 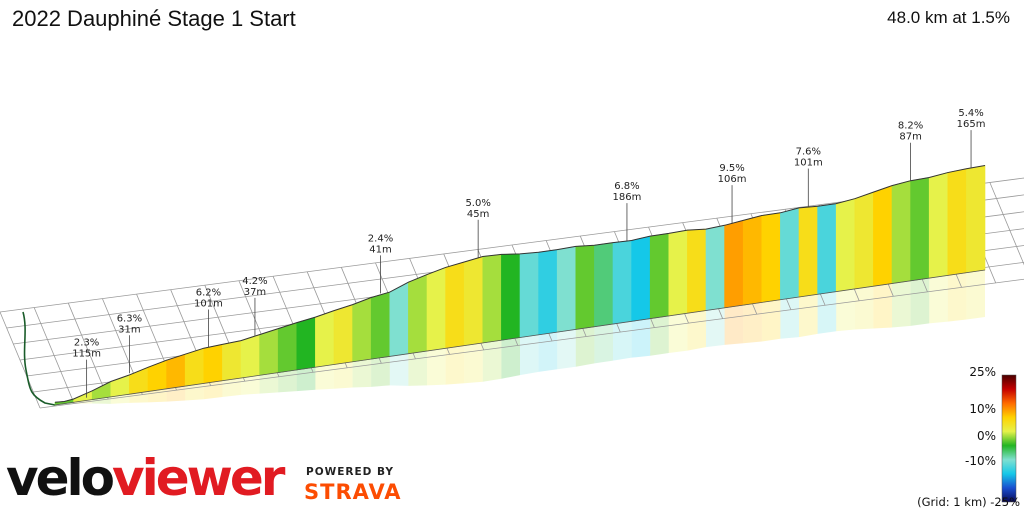 What do you see at coordinates (731, 168) in the screenshot?
I see `annotation-gradient: 9.5%` at bounding box center [731, 168].